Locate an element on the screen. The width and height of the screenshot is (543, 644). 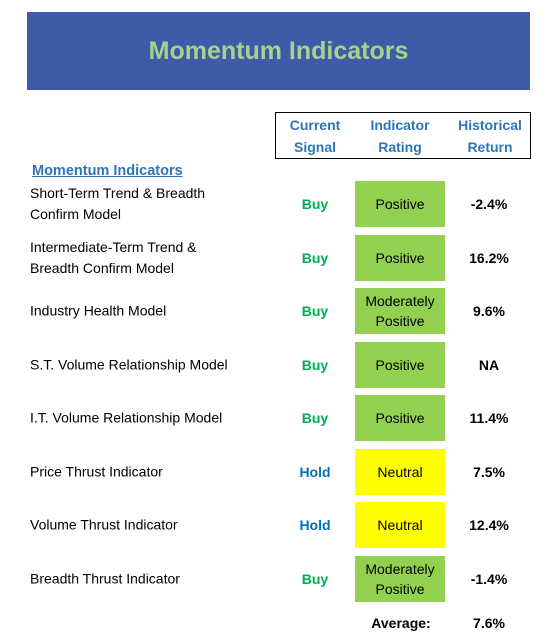
row-name: S.T. Volume Relationship Model is located at coordinates (129, 364).